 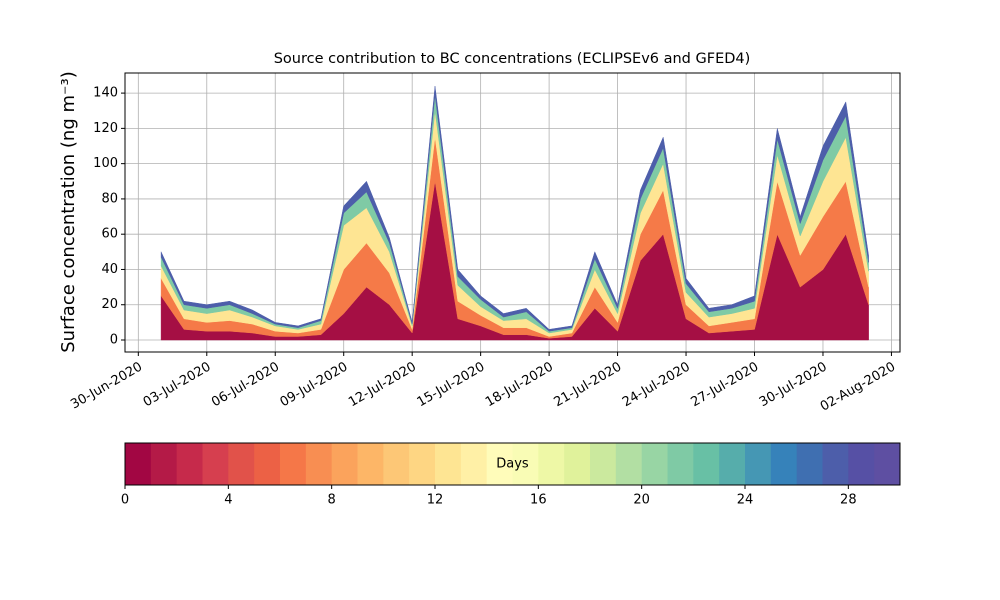 What do you see at coordinates (245, 385) in the screenshot?
I see `x-tick-label: 06-Jul-2020` at bounding box center [245, 385].